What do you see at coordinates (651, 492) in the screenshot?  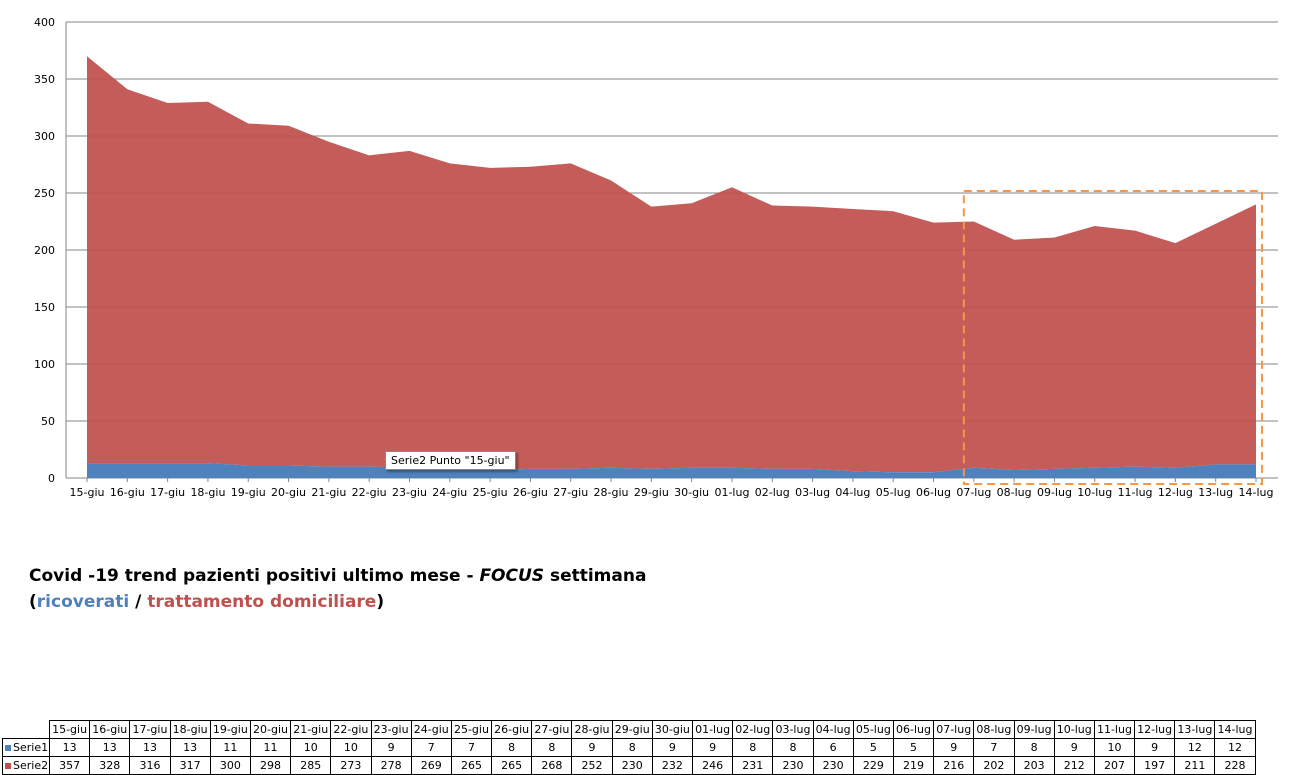 I see `x-tick-label: 29-giu` at bounding box center [651, 492].